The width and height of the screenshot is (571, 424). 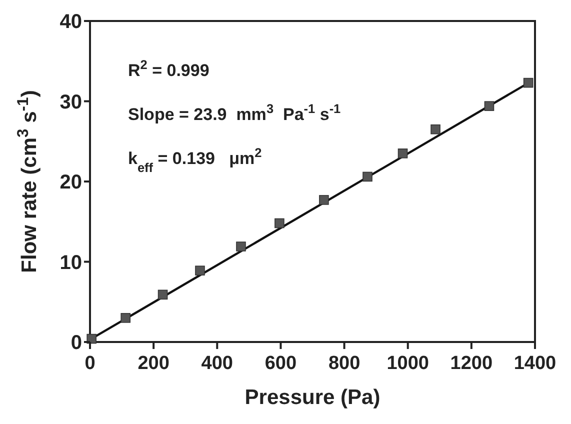 What do you see at coordinates (195, 159) in the screenshot?
I see `annotation: k$_{eff}$ = 0.139 μm$^{2}$` at bounding box center [195, 159].